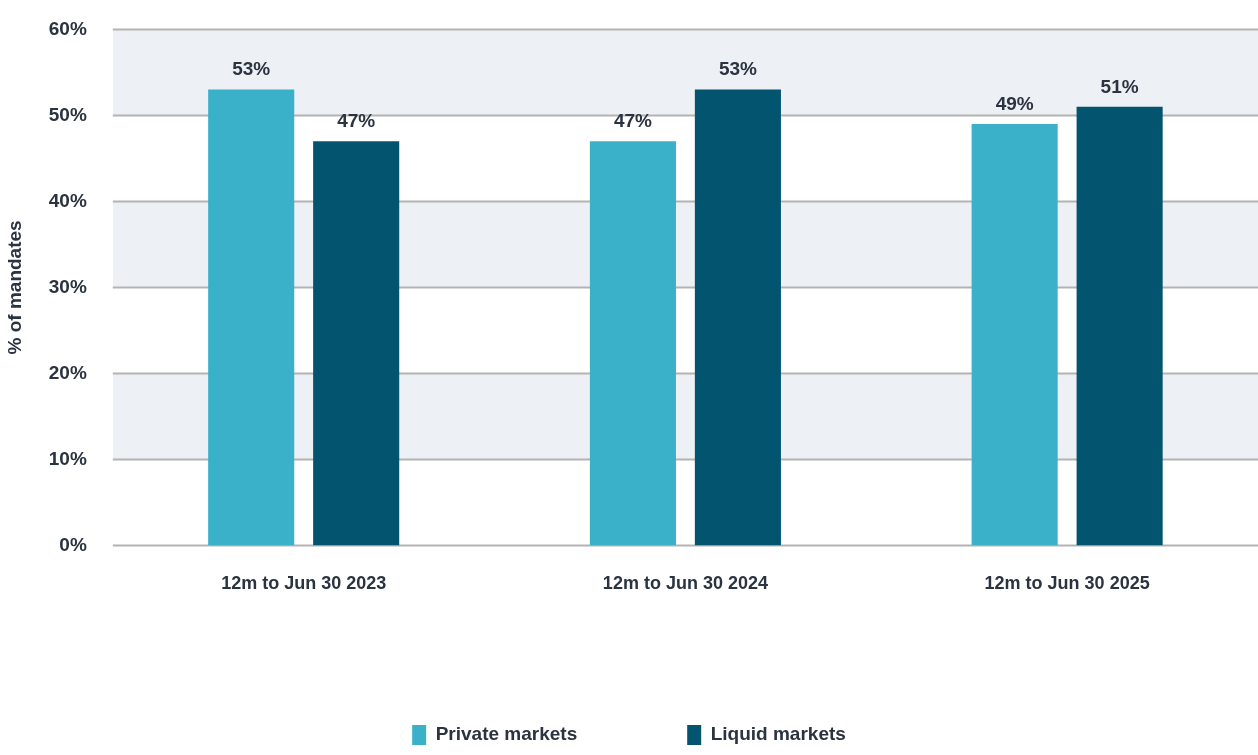 This screenshot has width=1258, height=755. What do you see at coordinates (304, 583) in the screenshot?
I see `x-tick-label: 12m to Jun 30 2023` at bounding box center [304, 583].